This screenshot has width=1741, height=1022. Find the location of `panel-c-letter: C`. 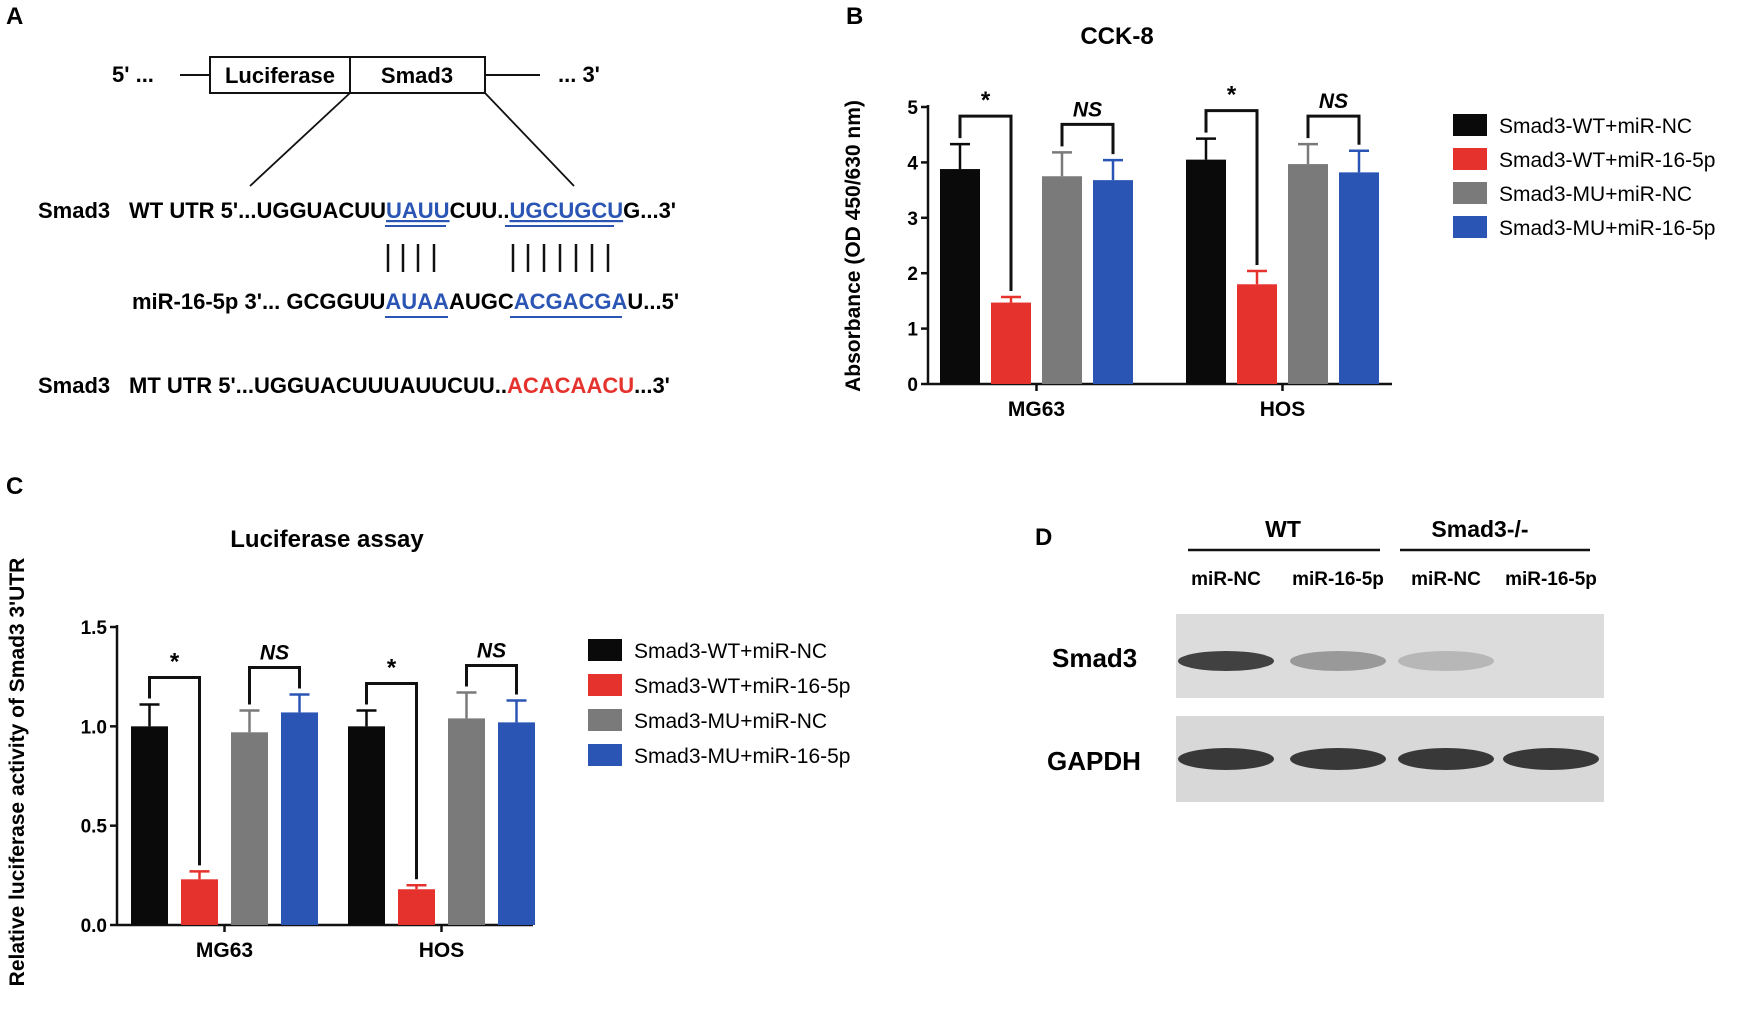

panel-c-letter: C is located at coordinates (14, 486).